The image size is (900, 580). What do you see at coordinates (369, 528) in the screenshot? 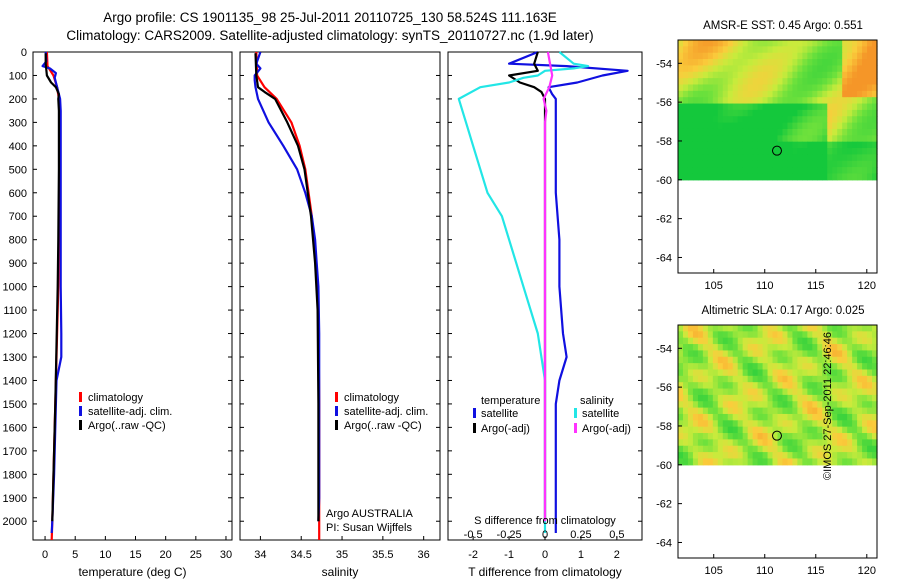
I see `argo-annotation-line2: PI: Susan Wijffels` at bounding box center [369, 528].